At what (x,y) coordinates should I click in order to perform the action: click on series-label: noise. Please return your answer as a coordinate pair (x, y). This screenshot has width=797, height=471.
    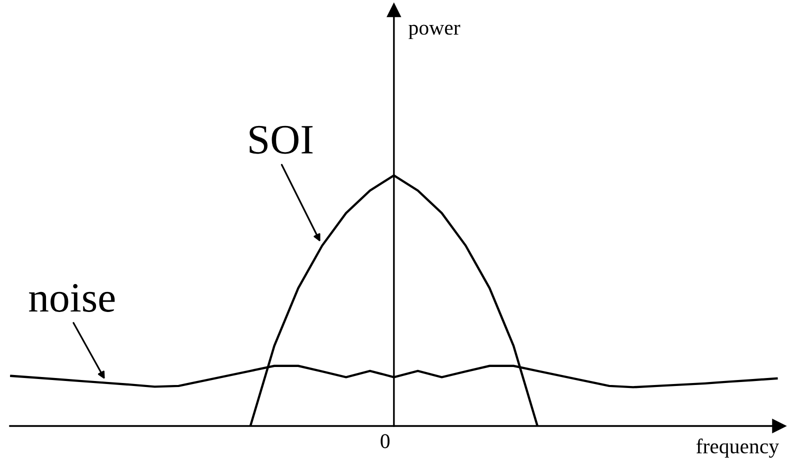
    Looking at the image, I should click on (72, 298).